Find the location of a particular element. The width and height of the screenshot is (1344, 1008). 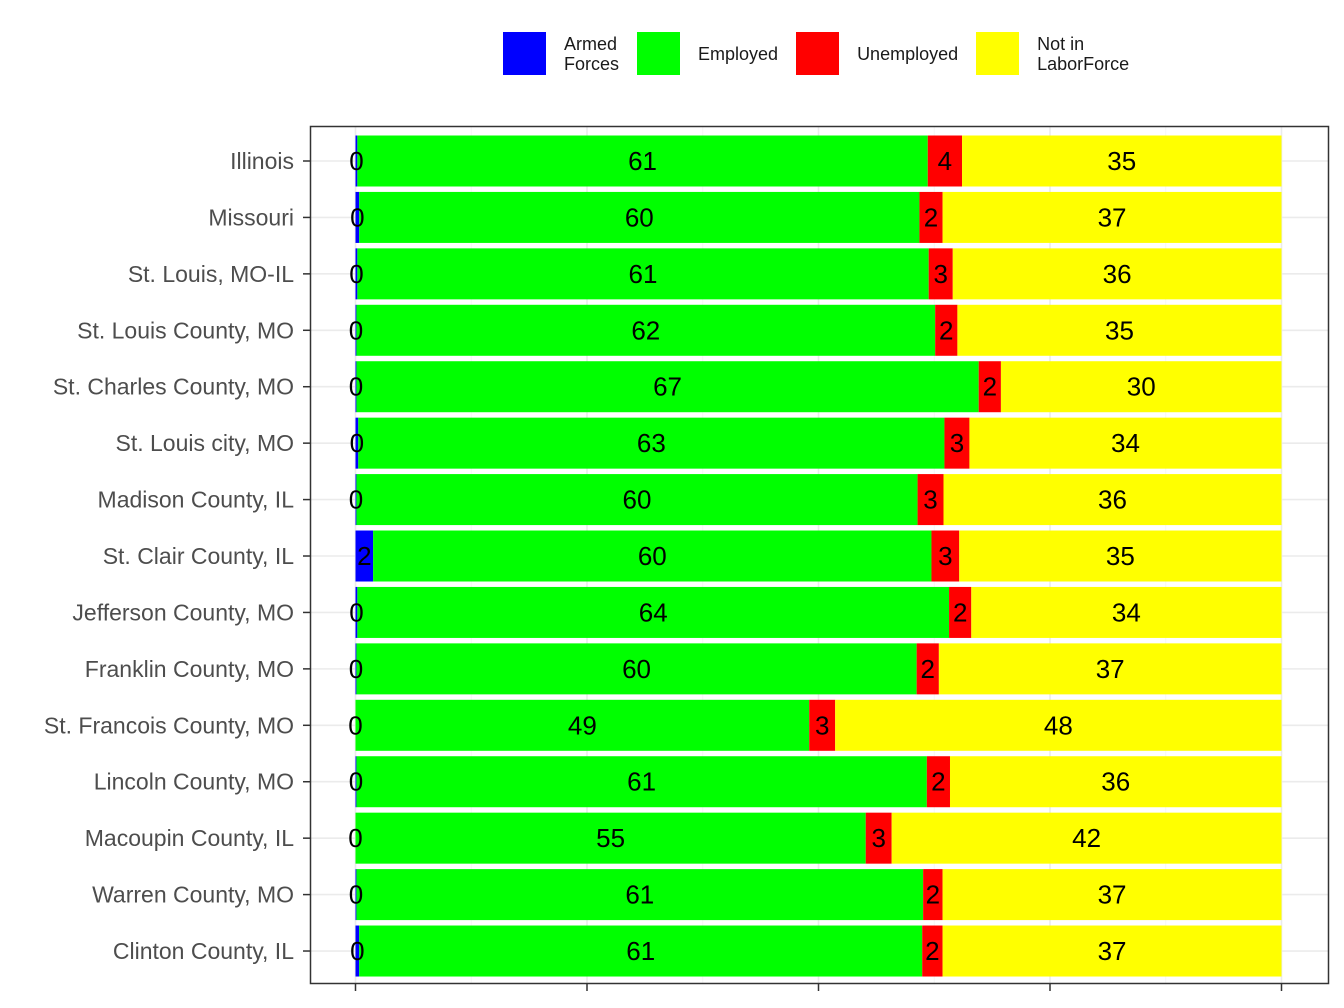

data-label-not-in-laborforce-illinois: 35 is located at coordinates (1121, 161).